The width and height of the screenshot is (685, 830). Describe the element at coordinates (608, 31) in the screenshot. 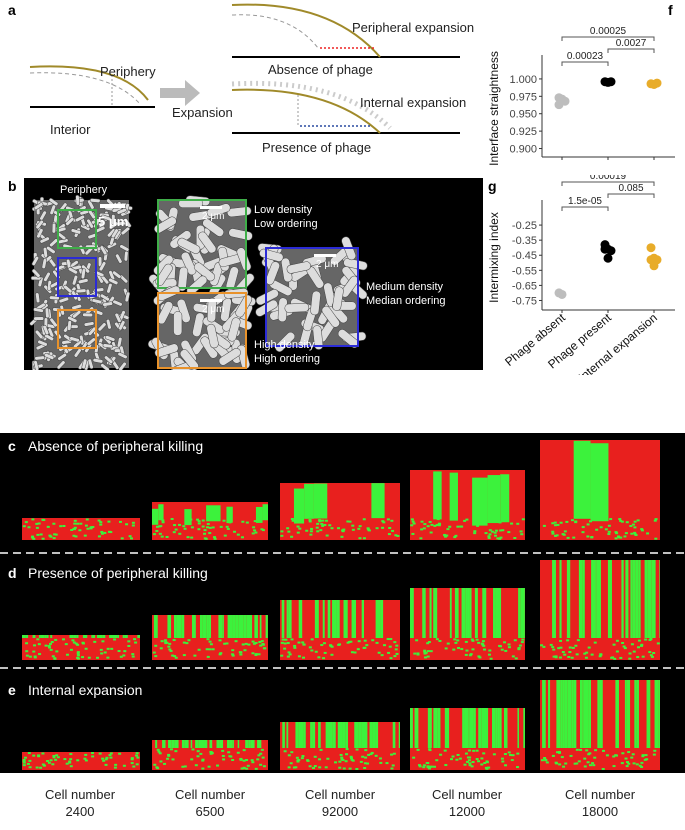

I see `p-value-label: 0.00025` at that location.